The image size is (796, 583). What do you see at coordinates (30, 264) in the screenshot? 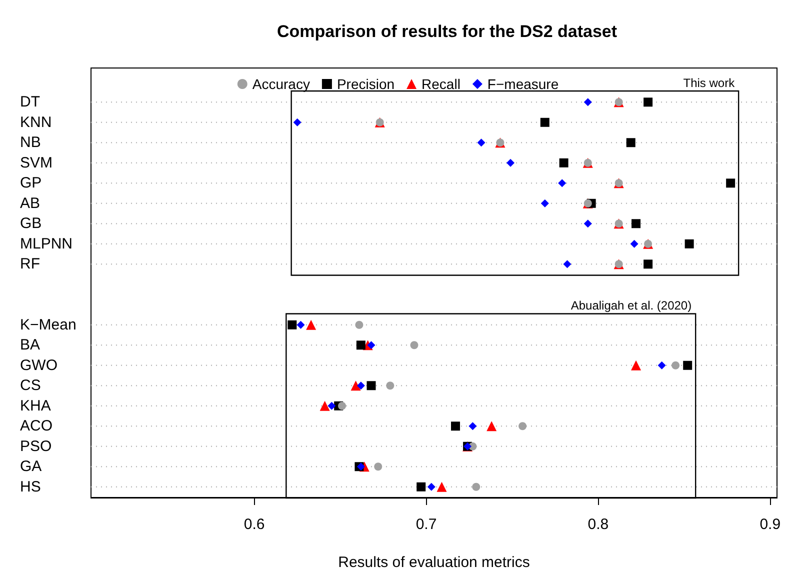
I see `y-tick-label: RF` at bounding box center [30, 264].